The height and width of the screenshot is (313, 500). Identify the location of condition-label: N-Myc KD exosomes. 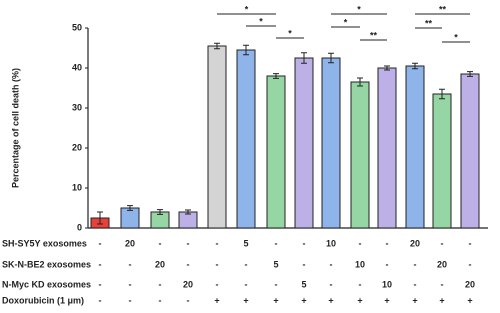
(46, 284).